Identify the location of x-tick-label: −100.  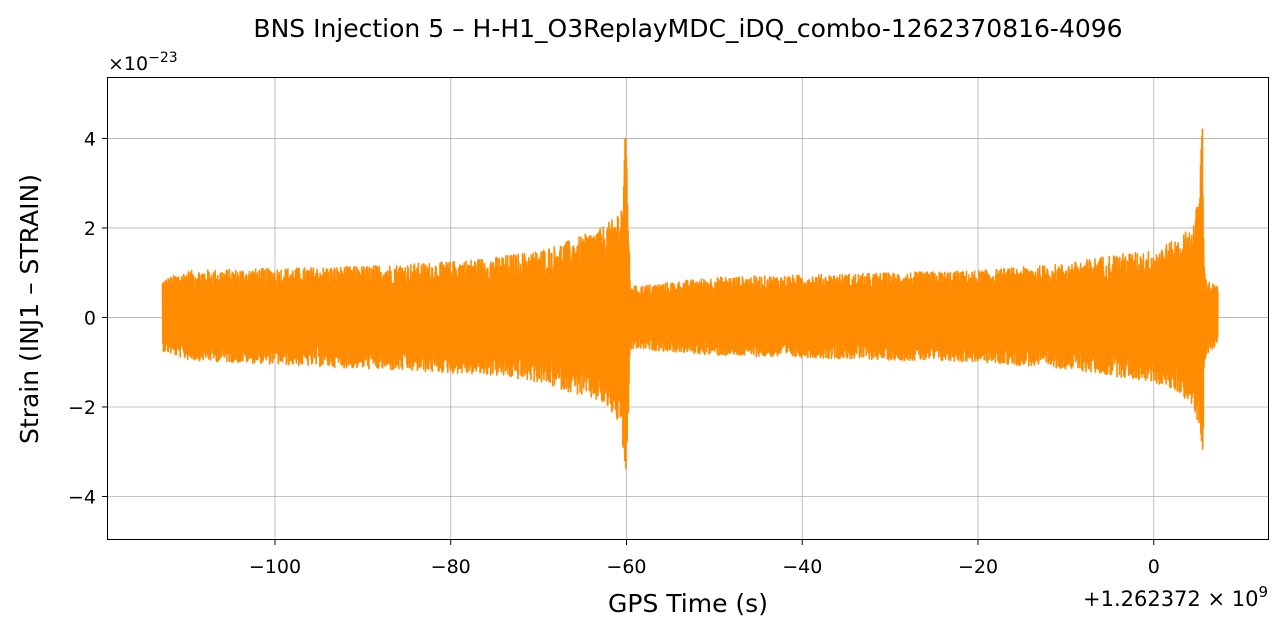
(275, 567).